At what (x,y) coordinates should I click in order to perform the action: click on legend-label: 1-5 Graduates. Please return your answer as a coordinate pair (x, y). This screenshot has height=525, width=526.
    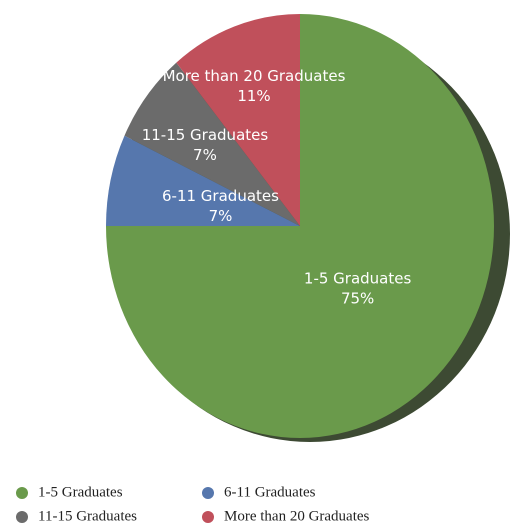
    Looking at the image, I should click on (80, 492).